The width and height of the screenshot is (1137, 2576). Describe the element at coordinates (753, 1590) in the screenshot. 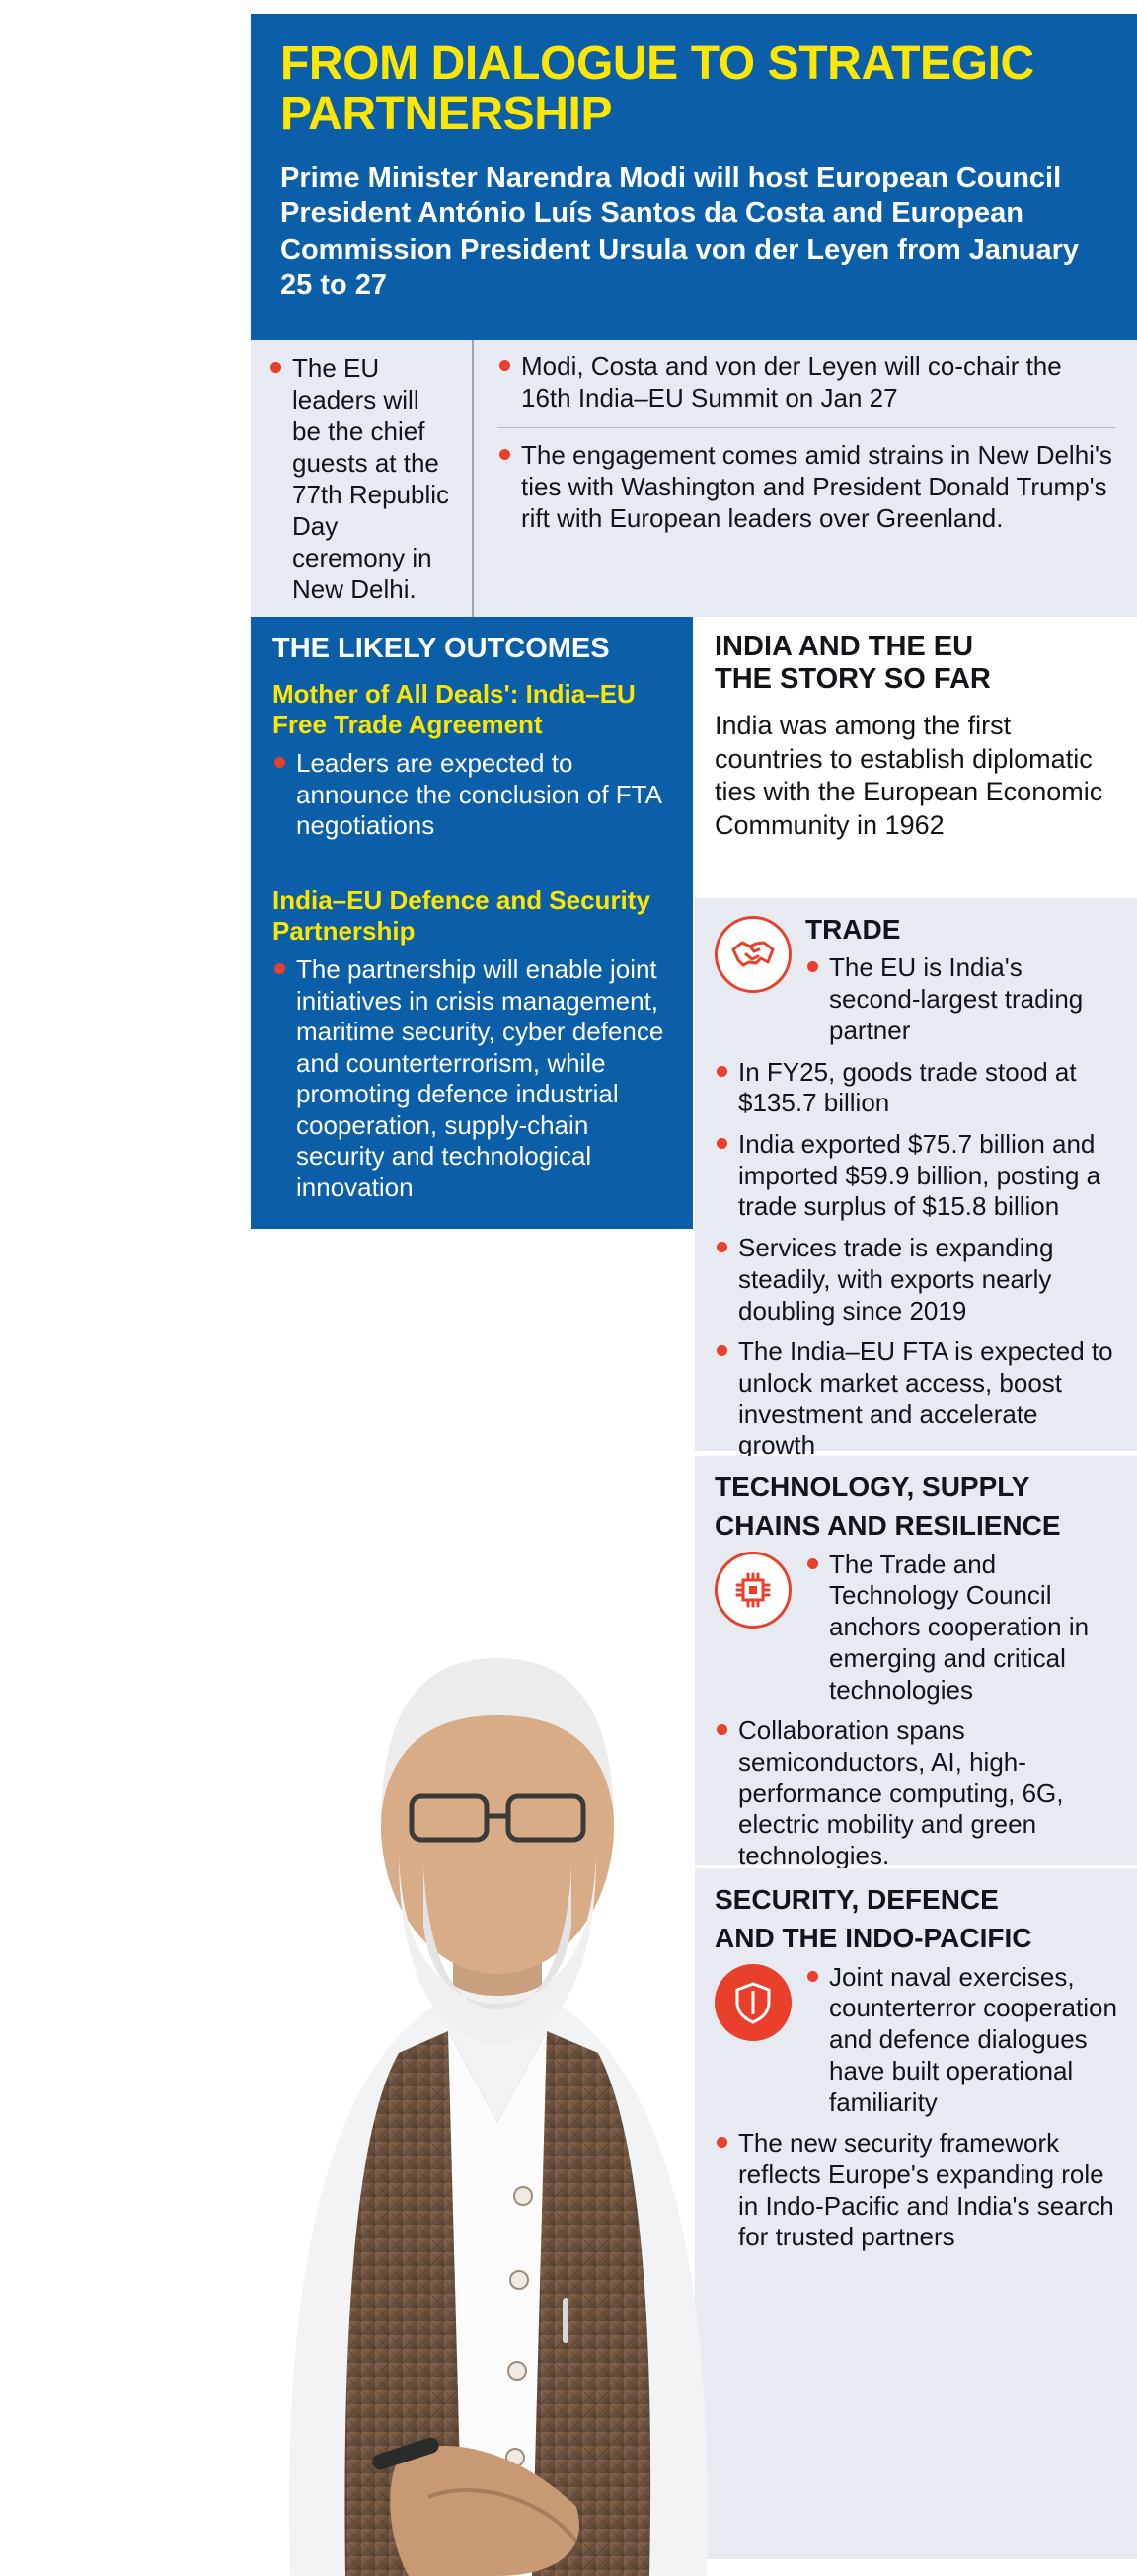

I see `chip-icon` at that location.